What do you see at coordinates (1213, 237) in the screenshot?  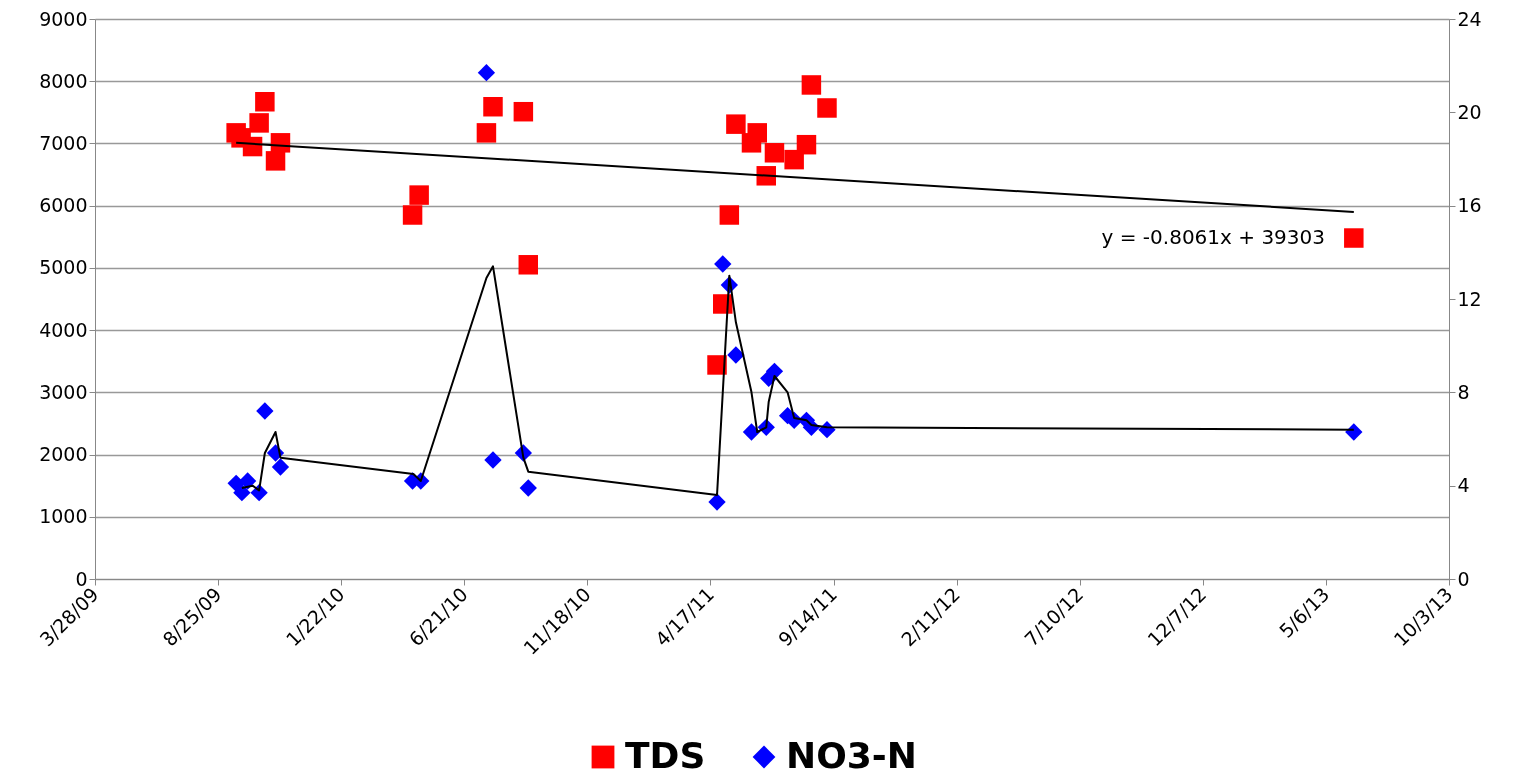 I see `annotation: y = -0.8061x + 39303` at bounding box center [1213, 237].